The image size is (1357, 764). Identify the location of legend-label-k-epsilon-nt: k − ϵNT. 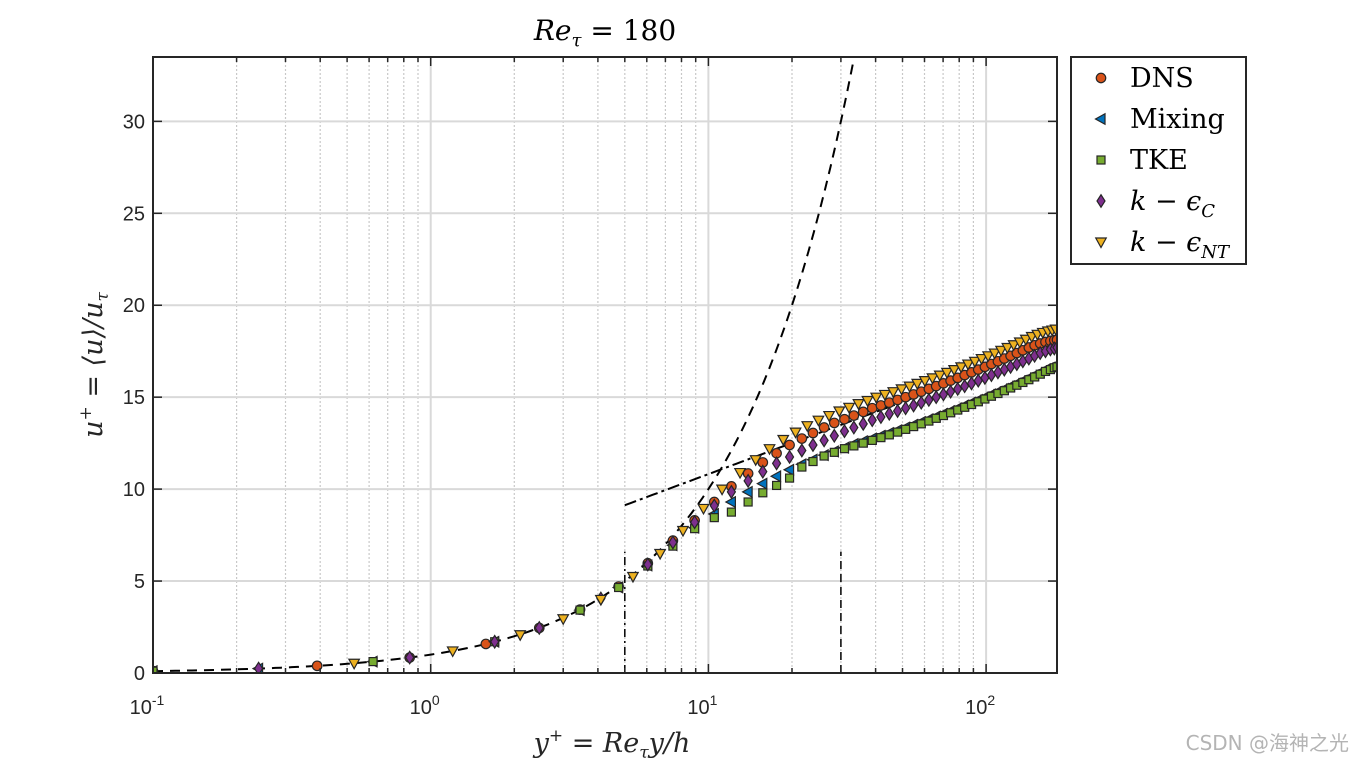
(1180, 245).